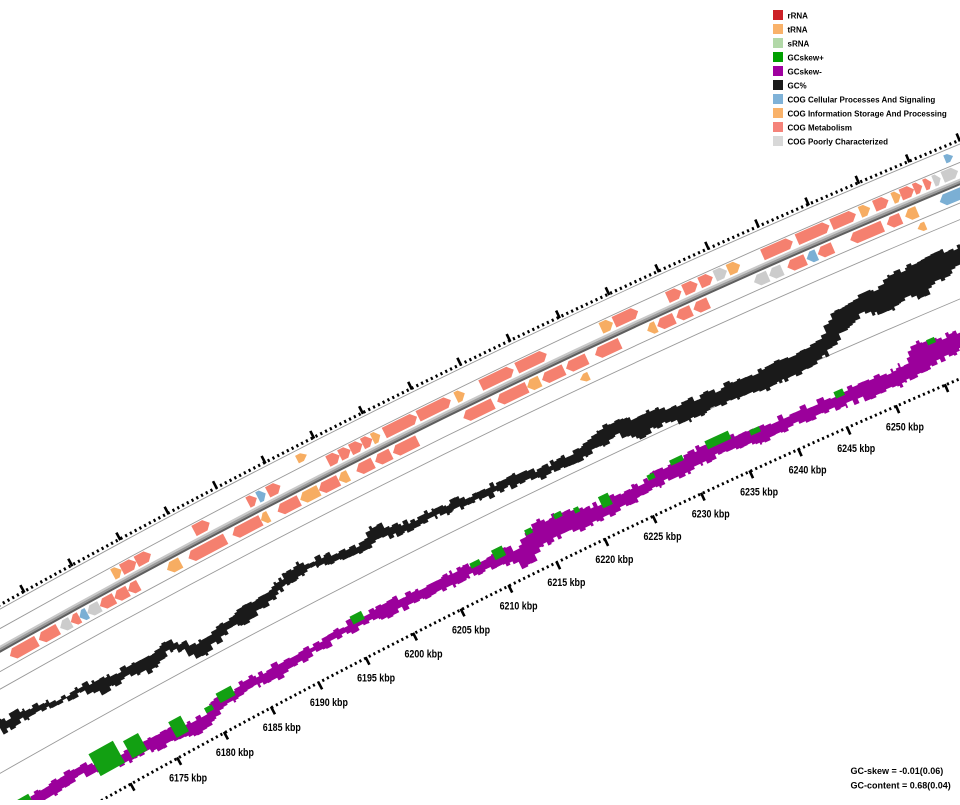 The width and height of the screenshot is (960, 805). Describe the element at coordinates (424, 654) in the screenshot. I see `svg-text: 6200 kbp` at that location.